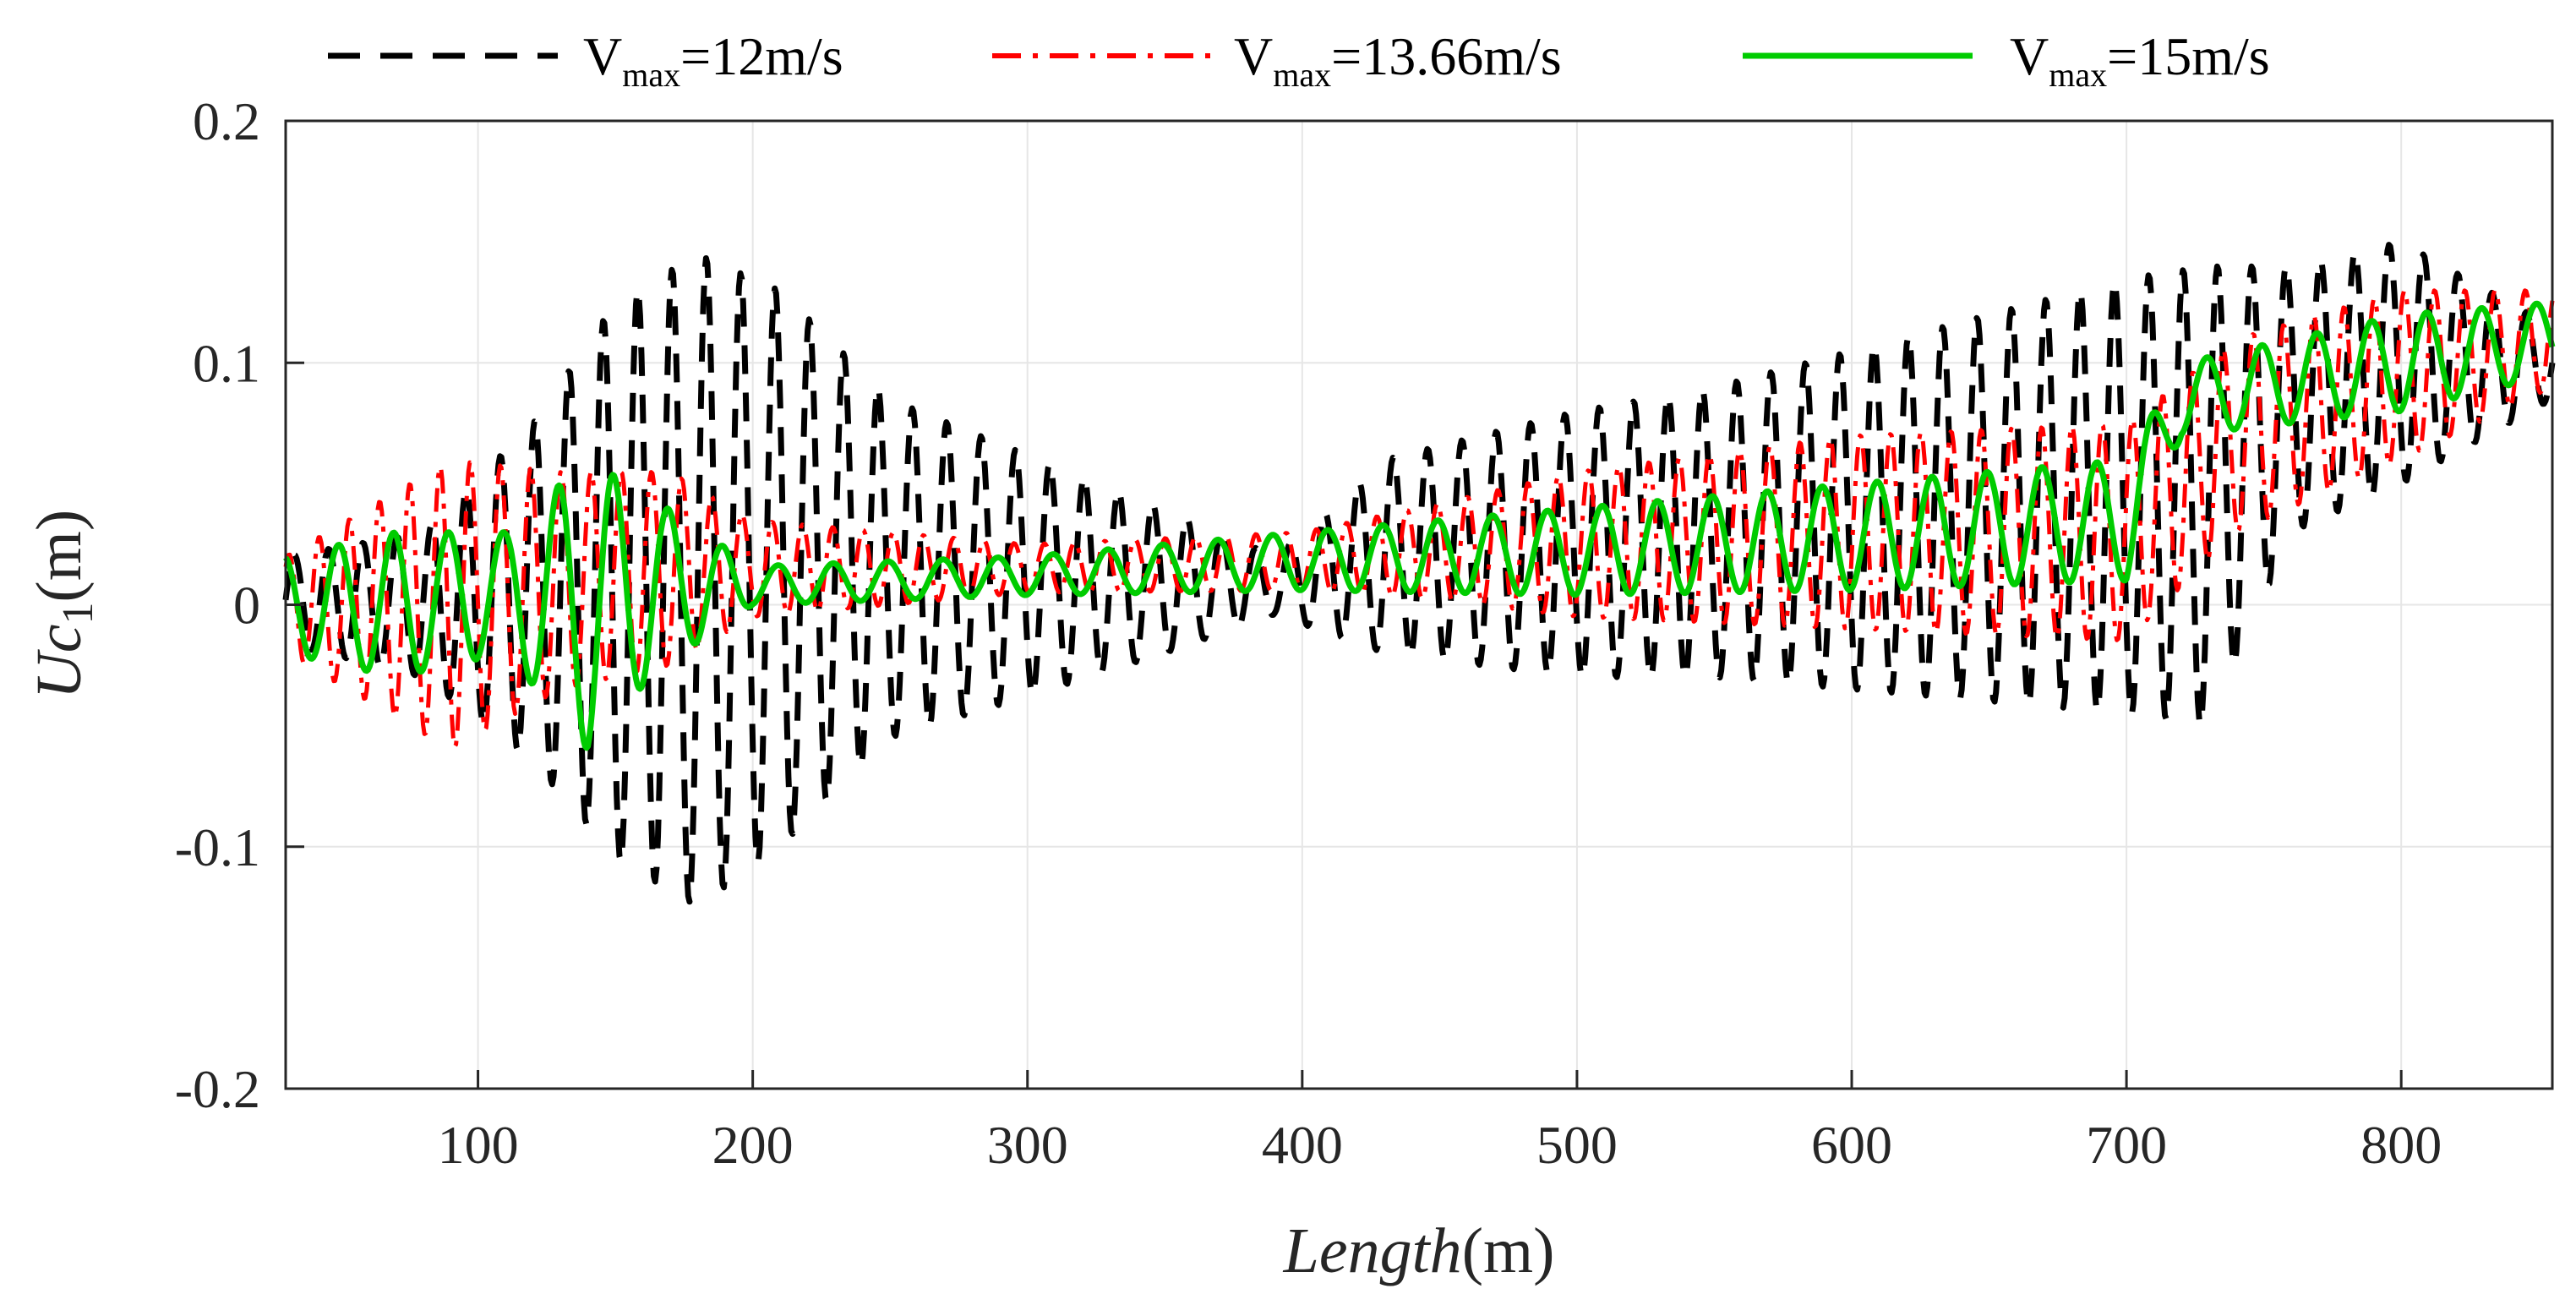 The height and width of the screenshot is (1316, 2576). I want to click on legend-entry-15: Vmax=15m/s, so click(2006, 60).